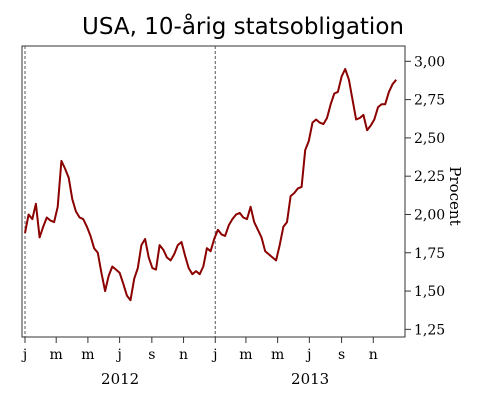  What do you see at coordinates (455, 195) in the screenshot?
I see `y-axis-label: Procent` at bounding box center [455, 195].